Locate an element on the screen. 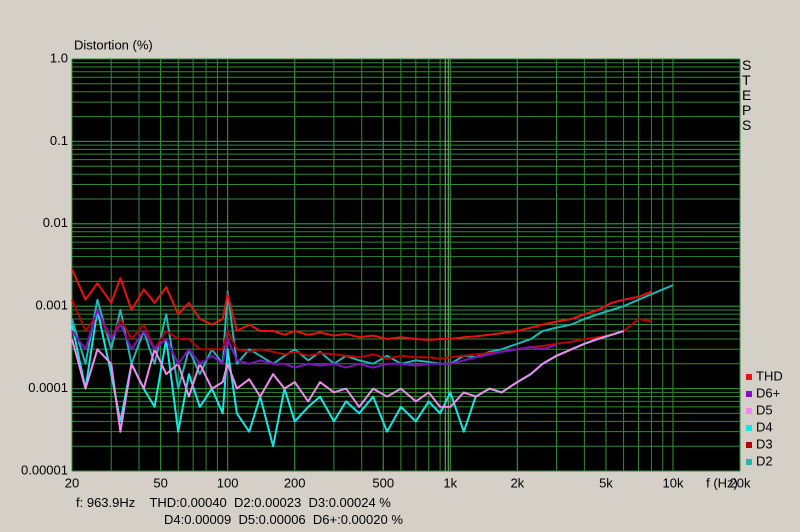 This screenshot has height=532, width=800. x-tick-label: 2k is located at coordinates (517, 482).